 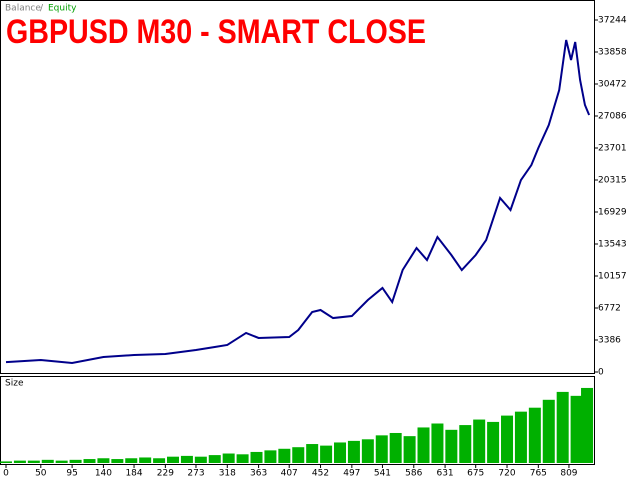 What do you see at coordinates (612, 180) in the screenshot?
I see `y-tick-label: 20315` at bounding box center [612, 180].